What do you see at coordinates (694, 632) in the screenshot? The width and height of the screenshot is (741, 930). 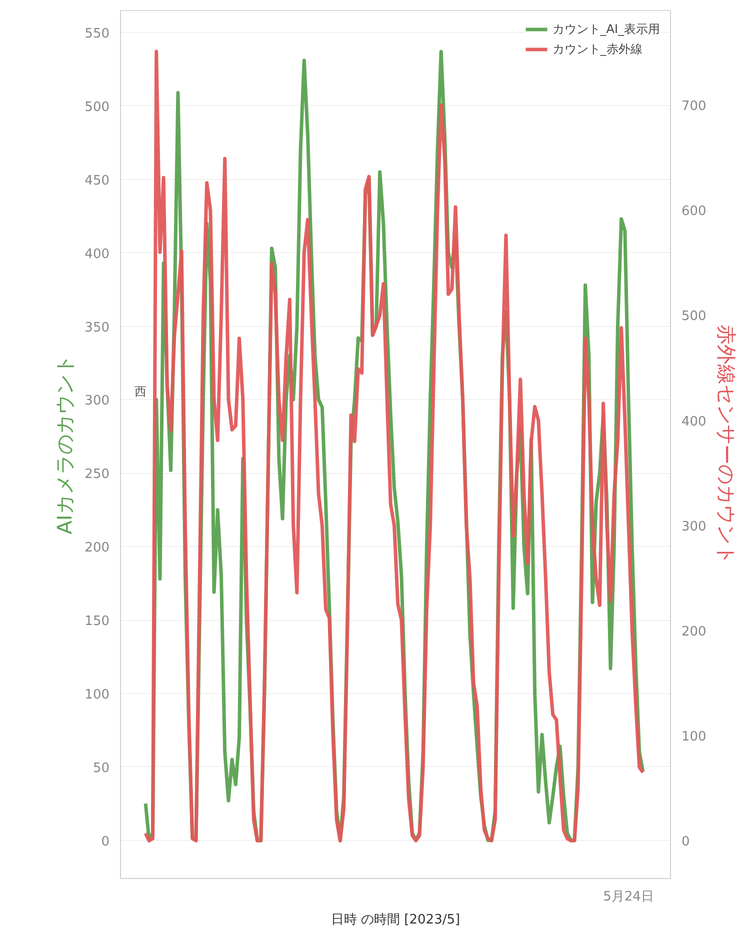 I see `y2-tick-label: 200` at bounding box center [694, 632].